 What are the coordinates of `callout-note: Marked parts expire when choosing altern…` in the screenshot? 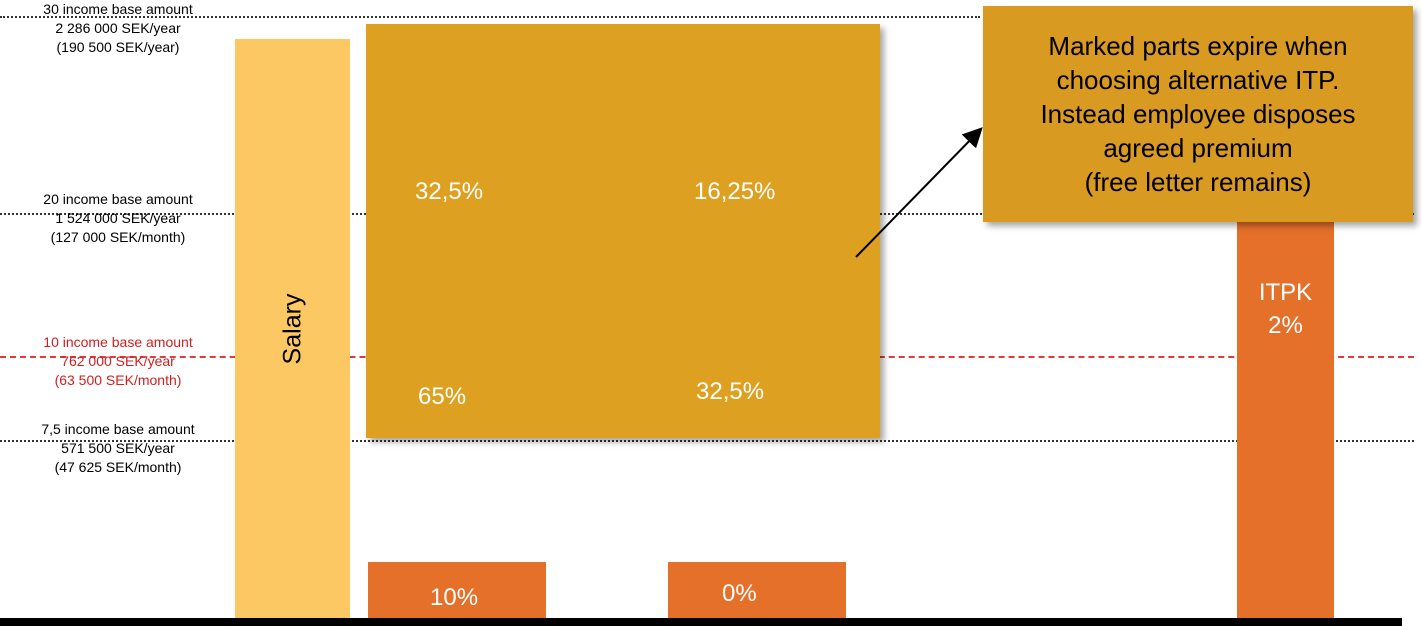 It's located at (1198, 114).